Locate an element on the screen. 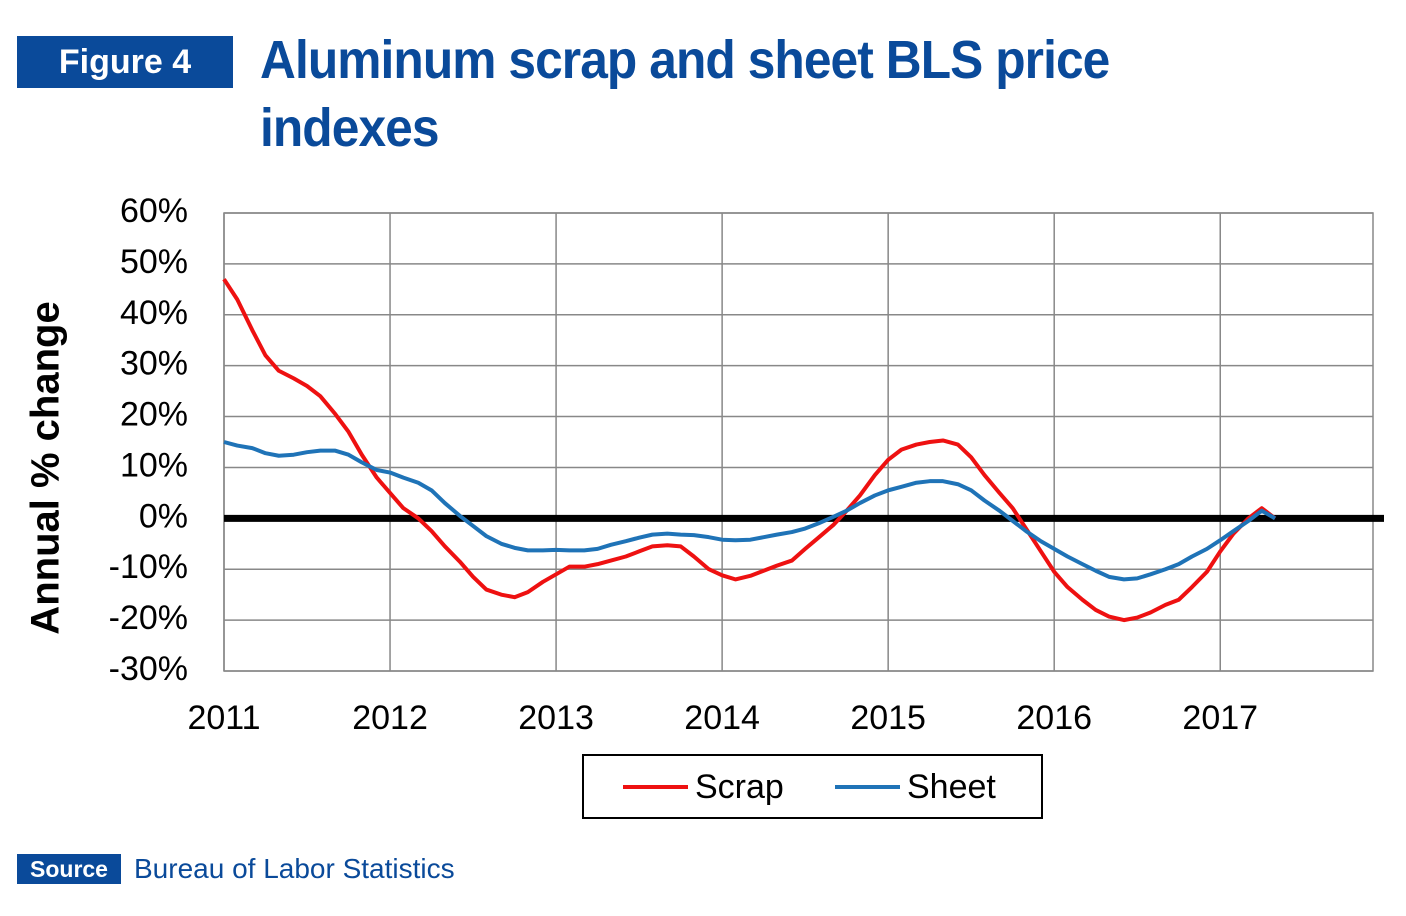 The image size is (1406, 916). legend-label: Scrap is located at coordinates (739, 787).